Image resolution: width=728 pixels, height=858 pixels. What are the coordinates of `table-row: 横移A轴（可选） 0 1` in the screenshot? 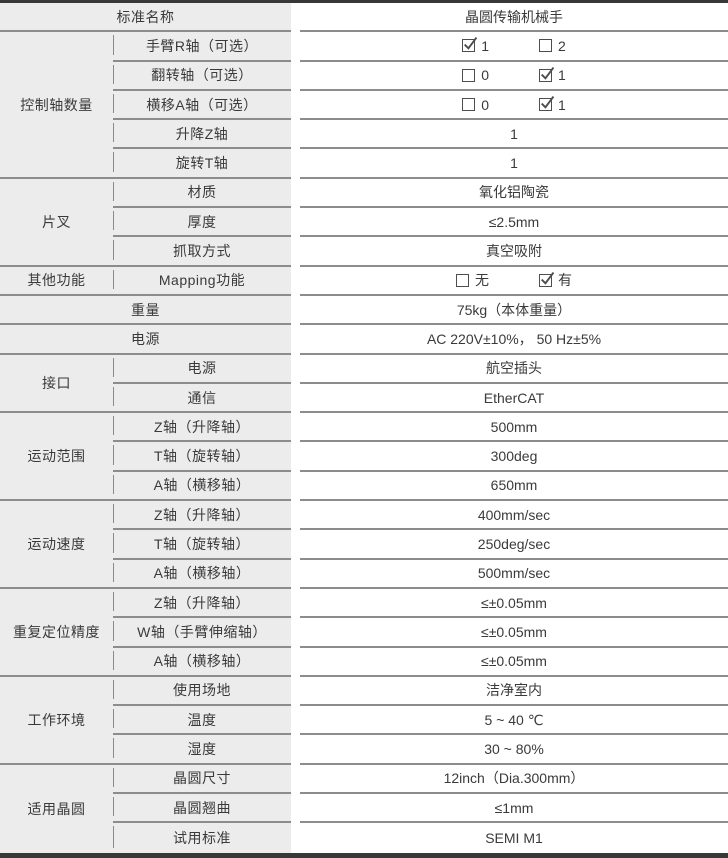 It's located at (364, 105).